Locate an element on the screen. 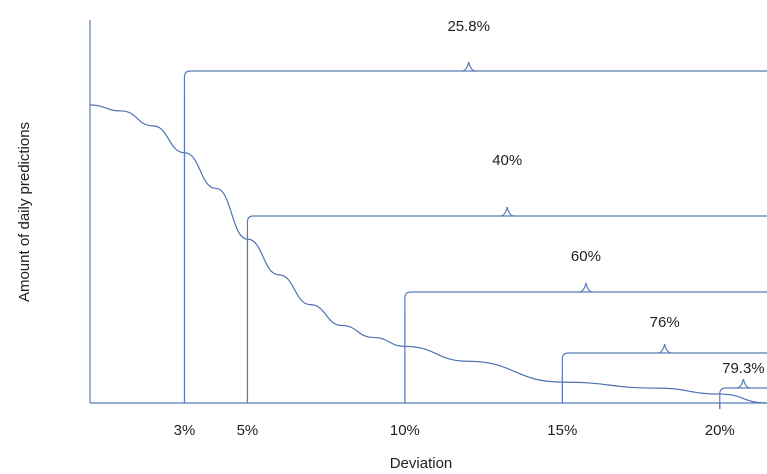 This screenshot has width=767, height=474. x-axis-title: Deviation is located at coordinates (421, 463).